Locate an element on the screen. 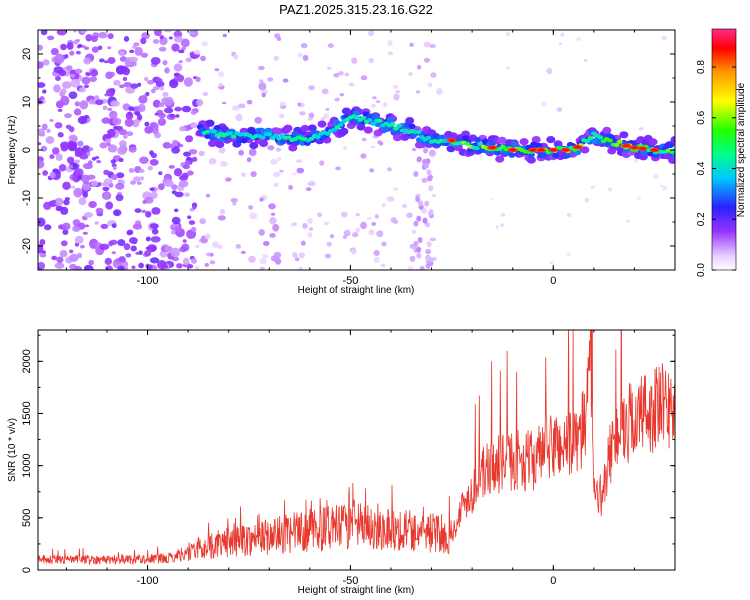  spectrogram-ridge-peak is located at coordinates (492, 147).